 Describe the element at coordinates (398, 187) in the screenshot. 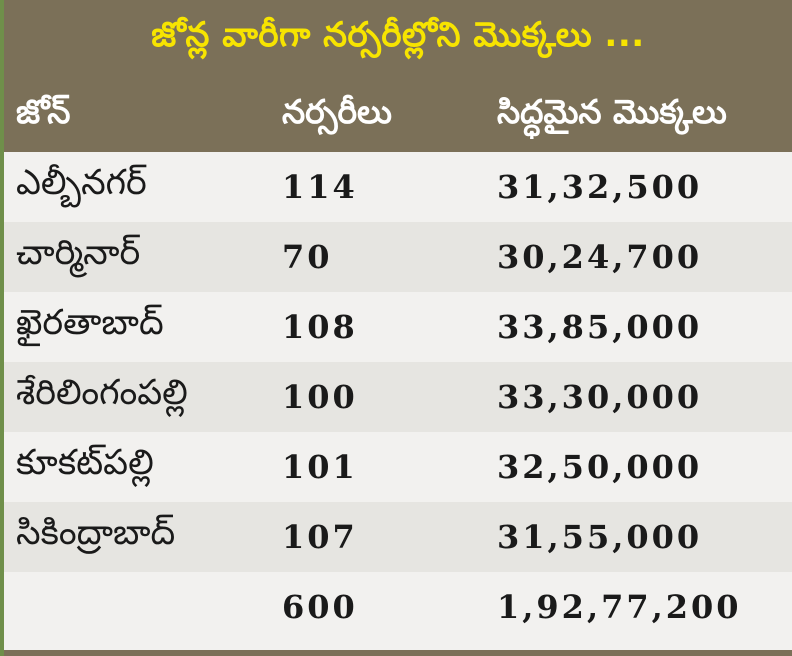

I see `table-row: ఎల్బీనగర్ 114 31,32,500` at that location.